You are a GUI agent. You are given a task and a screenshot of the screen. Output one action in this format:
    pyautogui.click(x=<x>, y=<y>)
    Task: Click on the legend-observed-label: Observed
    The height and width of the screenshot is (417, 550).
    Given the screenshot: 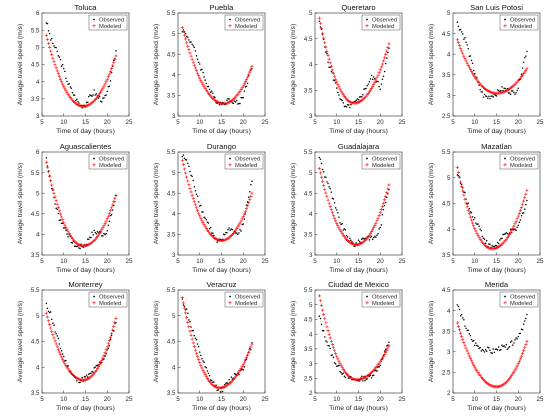 What is the action you would take?
    pyautogui.click(x=247, y=160)
    